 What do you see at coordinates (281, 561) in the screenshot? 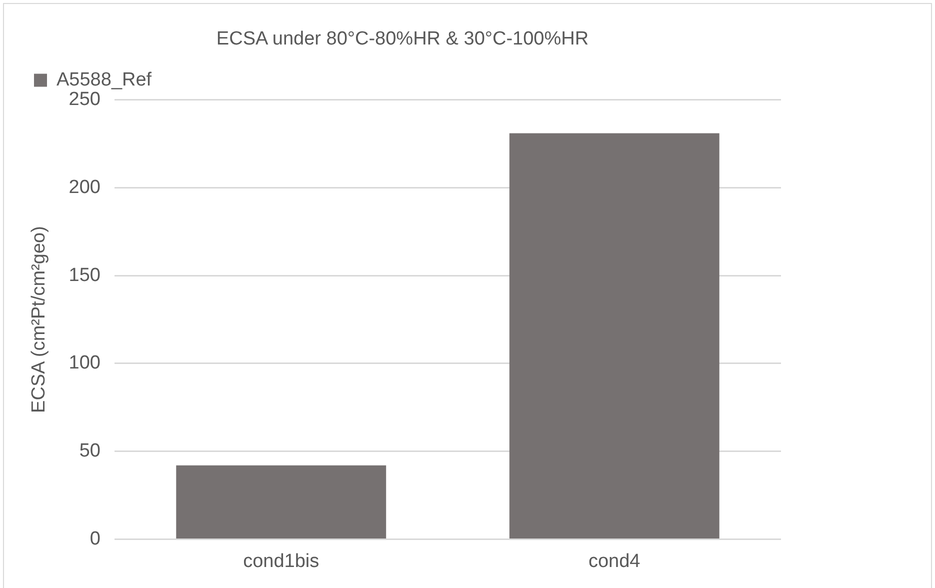
I see `x-tick-label: cond1bis` at bounding box center [281, 561].